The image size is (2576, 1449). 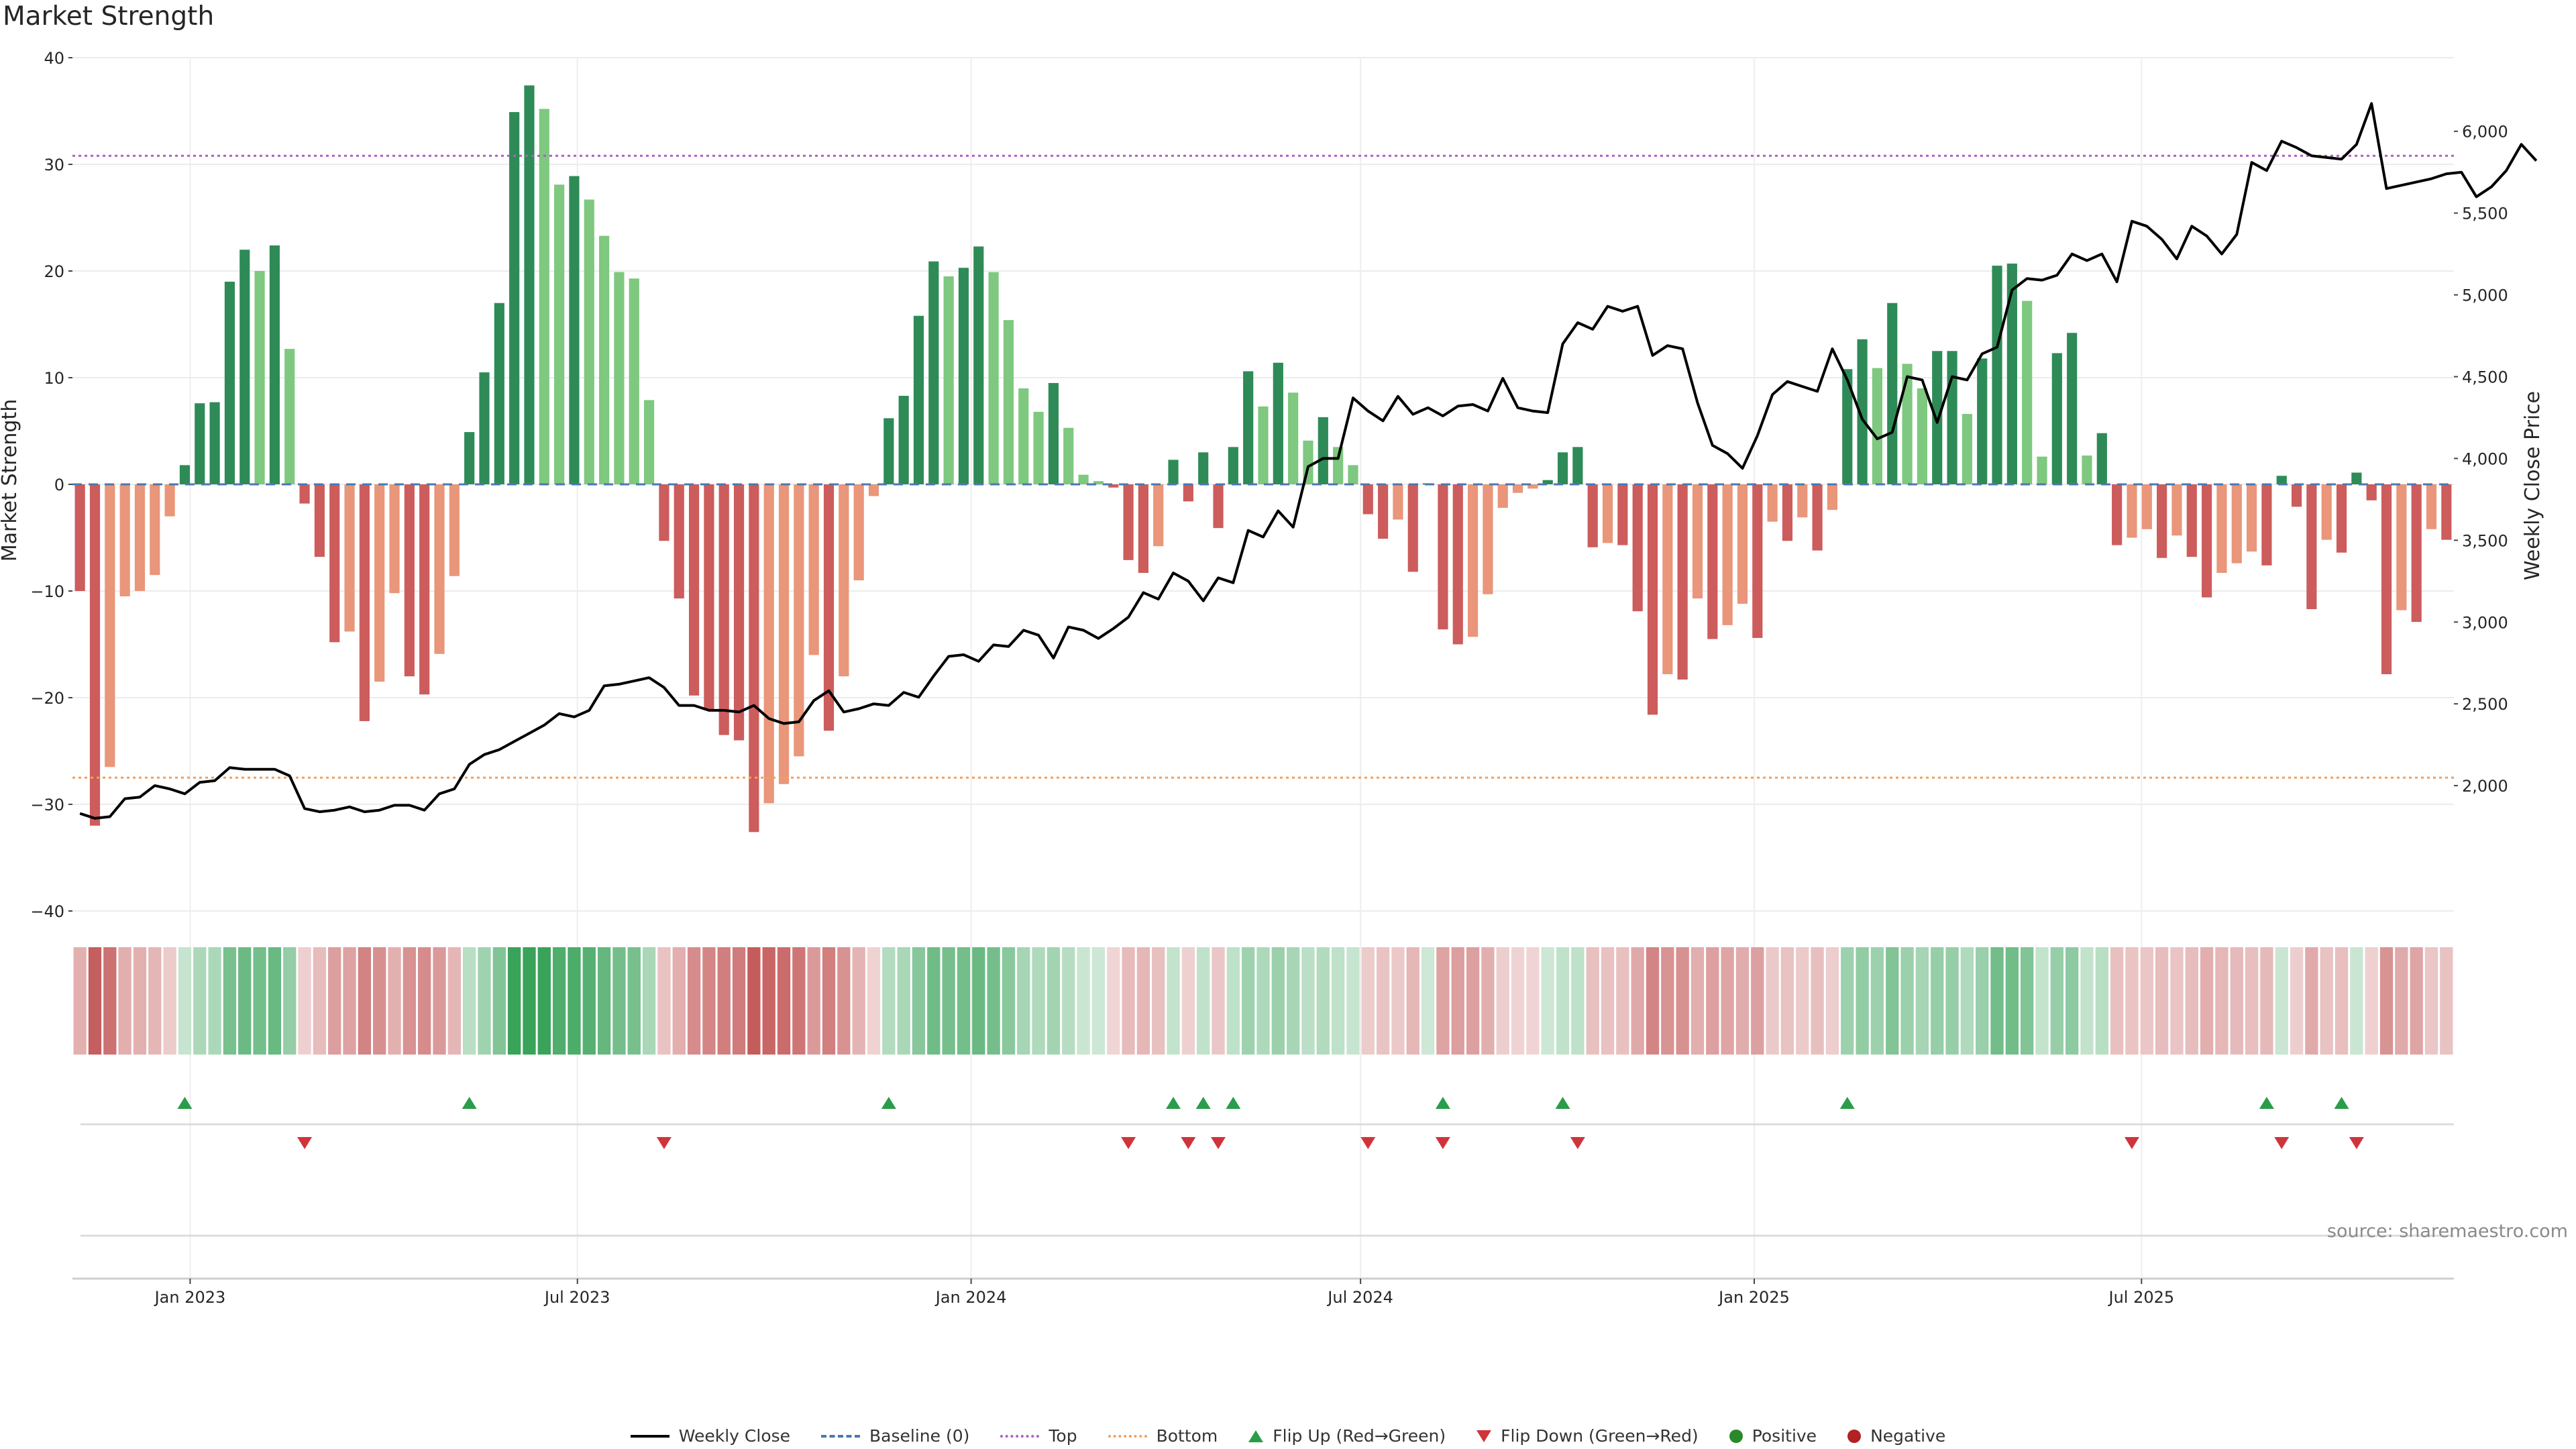 I want to click on triangle-up-icon, so click(x=1256, y=1436).